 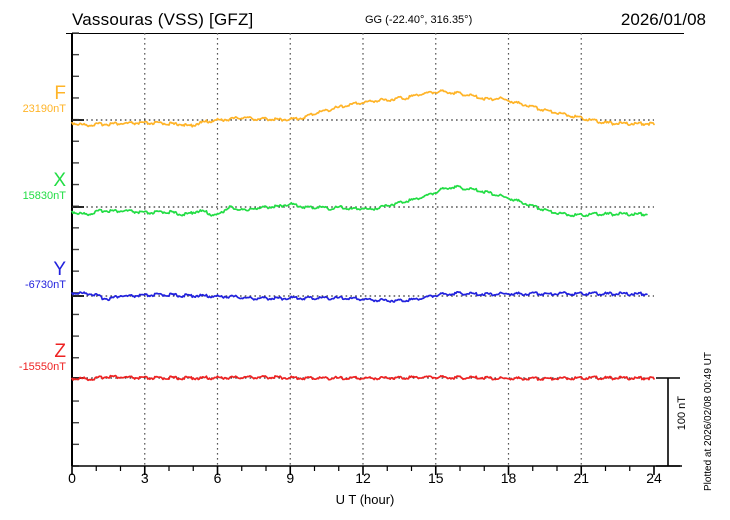 What do you see at coordinates (44, 196) in the screenshot?
I see `axis-baseline-value-X: 15830nT` at bounding box center [44, 196].